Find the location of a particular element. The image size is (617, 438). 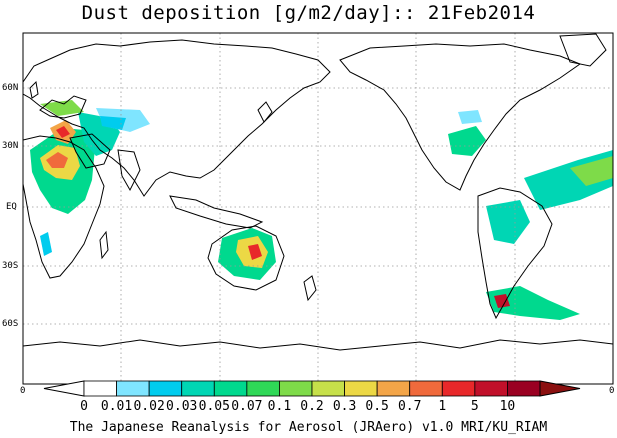

arabia-coast is located at coordinates (90, 151).